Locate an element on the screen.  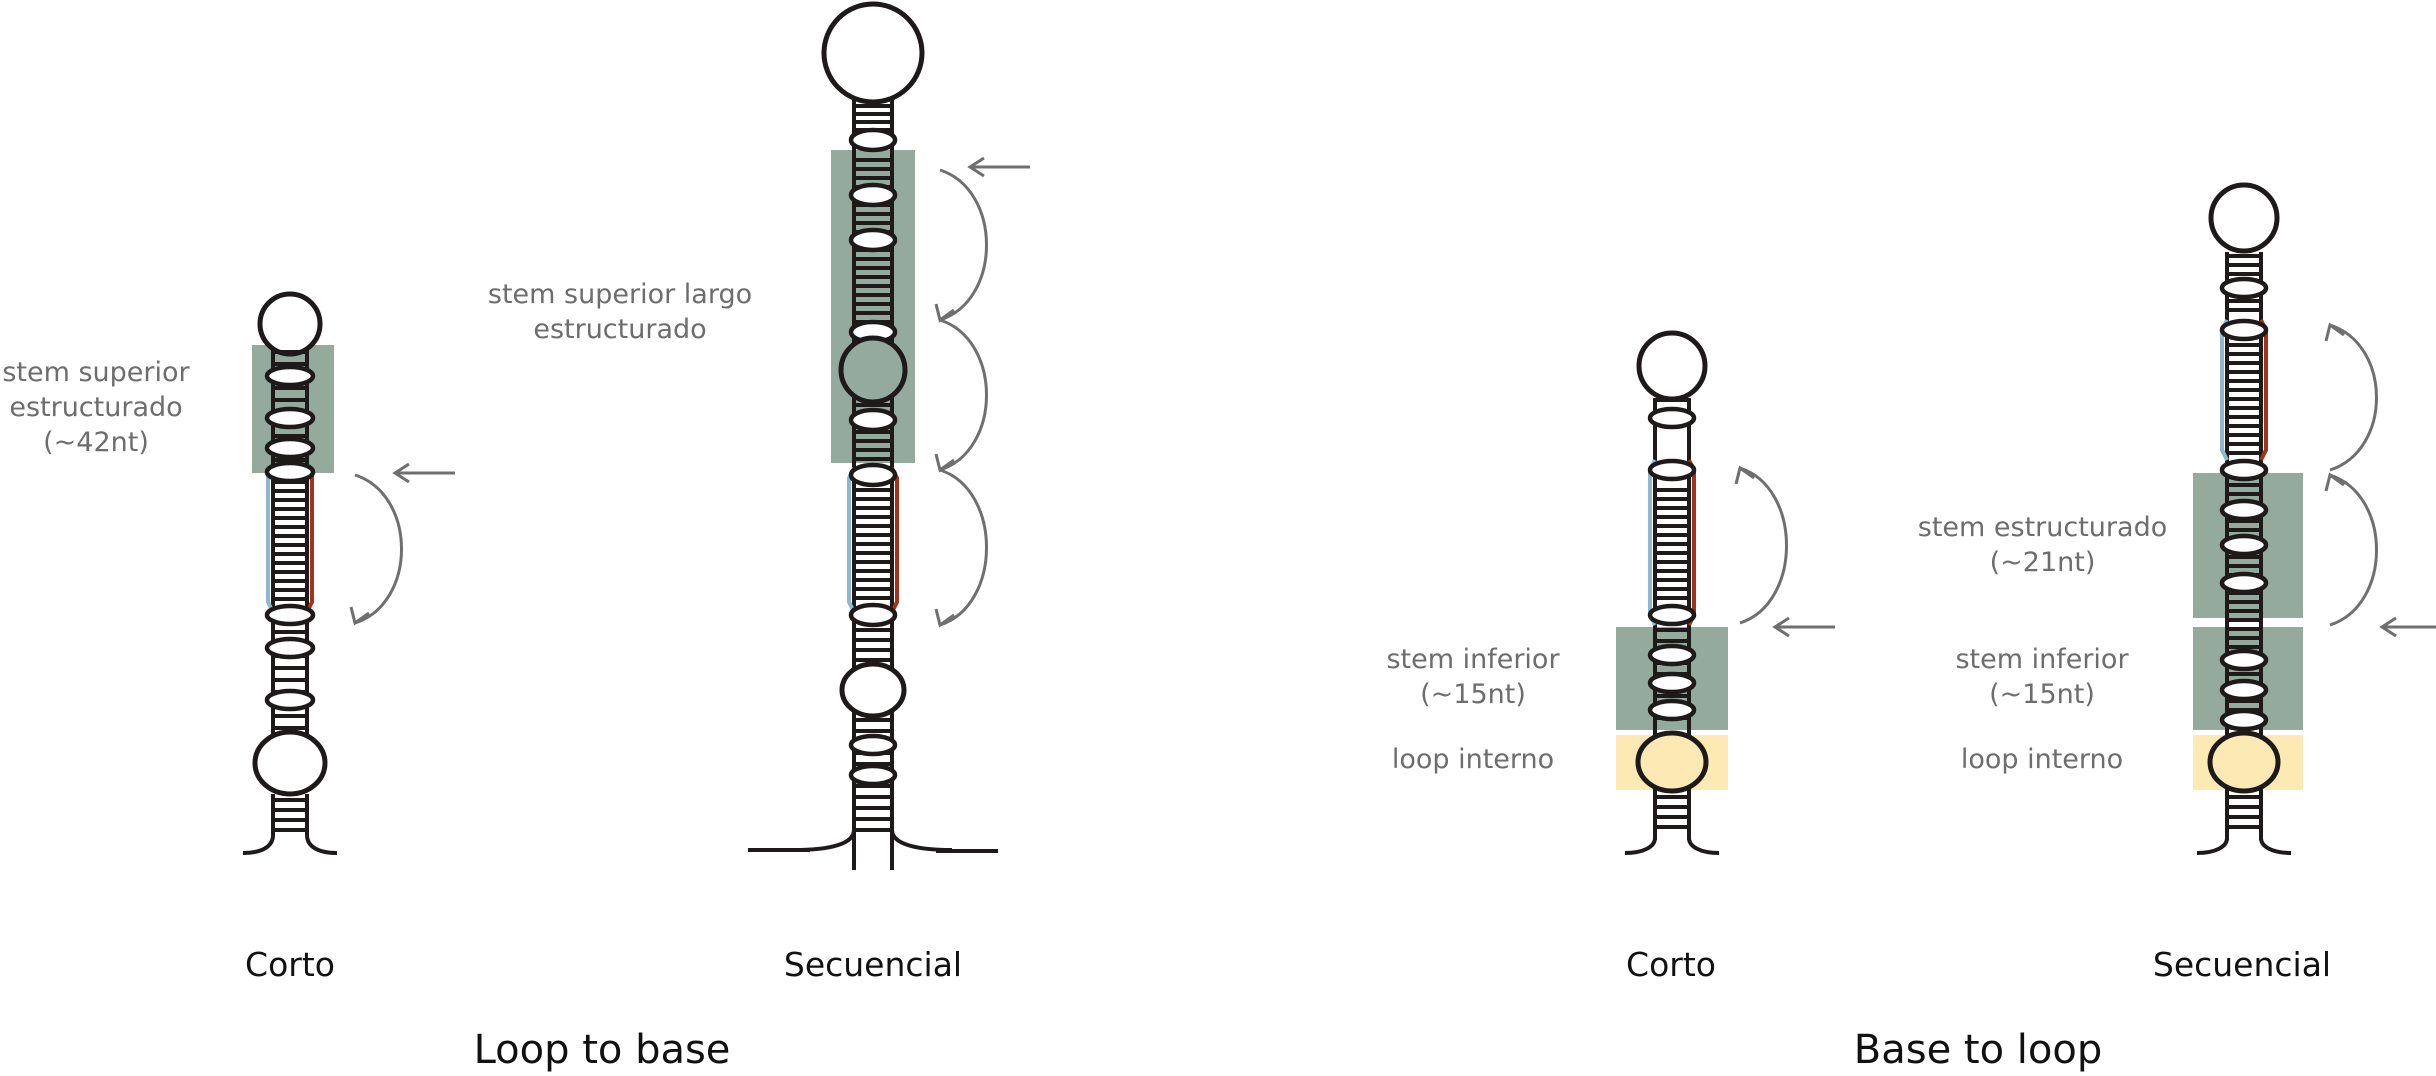
label-stem-superior: stem superior estructurado (~42nt) is located at coordinates (98, 407).